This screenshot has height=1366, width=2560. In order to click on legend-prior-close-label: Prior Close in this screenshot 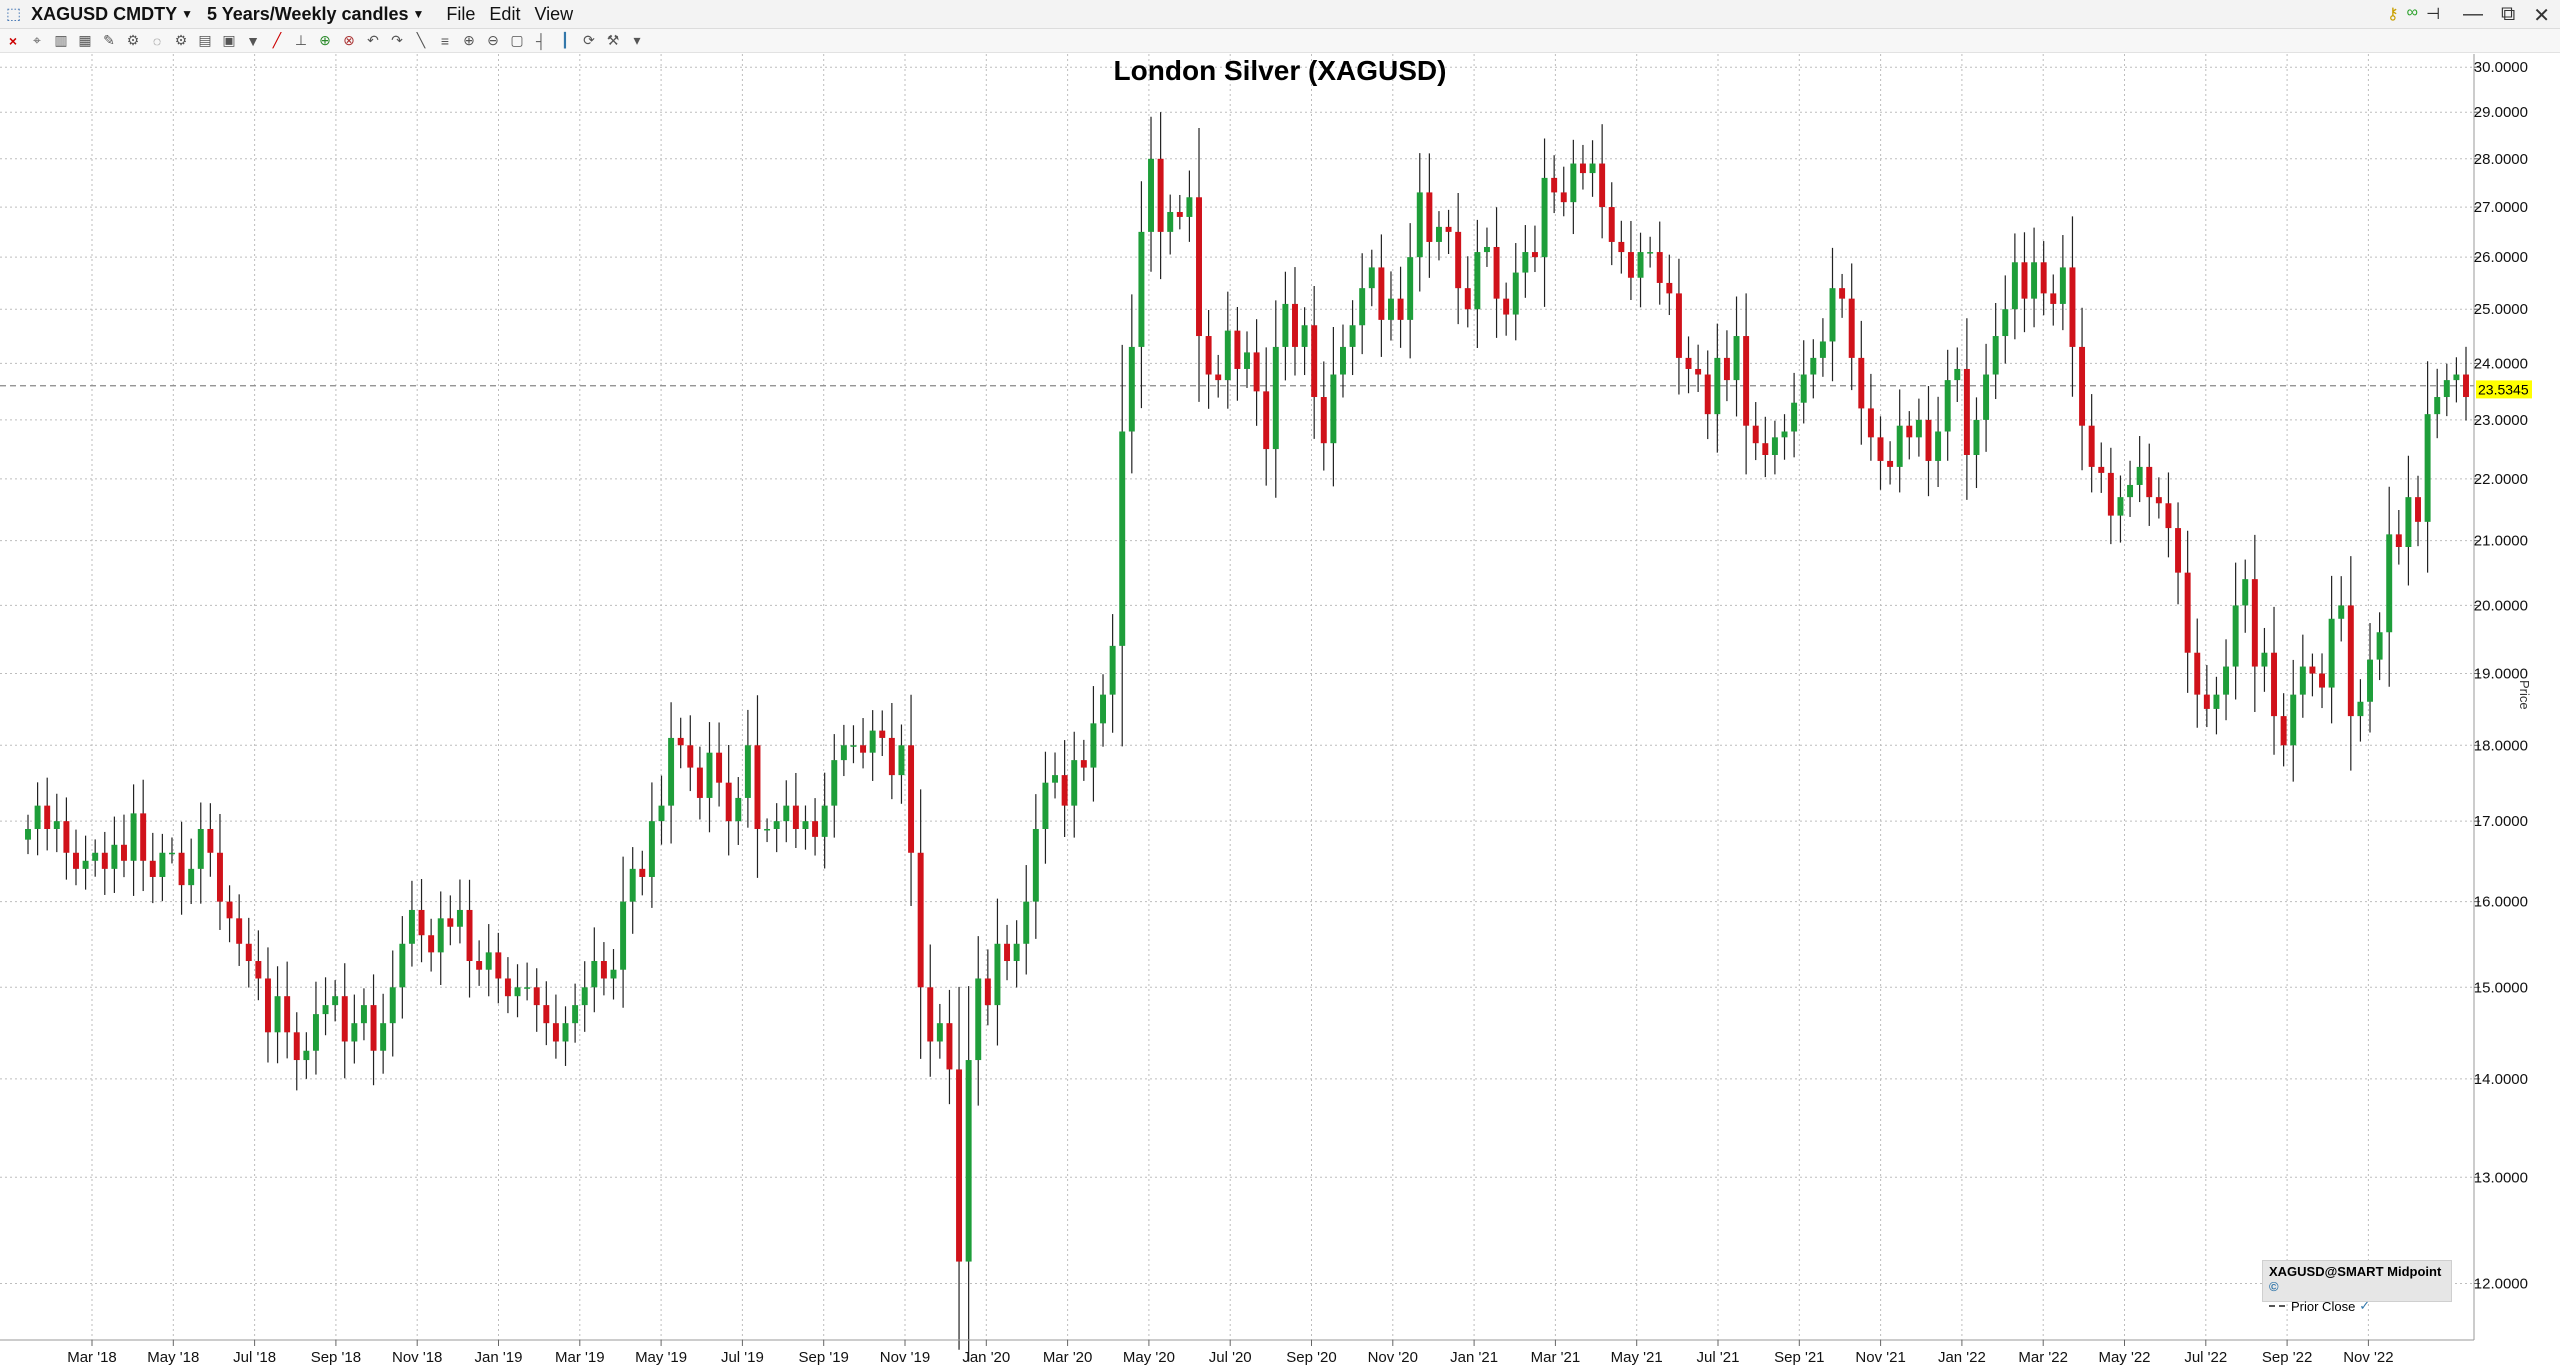, I will do `click(2323, 1306)`.